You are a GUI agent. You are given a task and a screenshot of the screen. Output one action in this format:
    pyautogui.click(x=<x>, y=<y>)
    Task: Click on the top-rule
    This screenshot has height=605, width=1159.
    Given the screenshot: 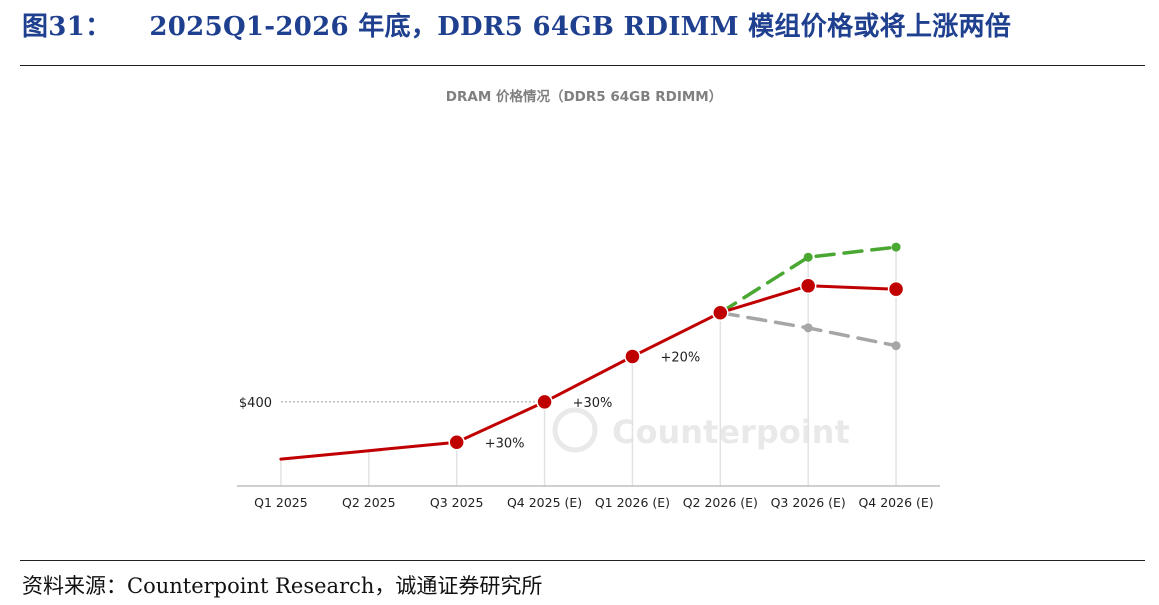 What is the action you would take?
    pyautogui.click(x=582, y=65)
    